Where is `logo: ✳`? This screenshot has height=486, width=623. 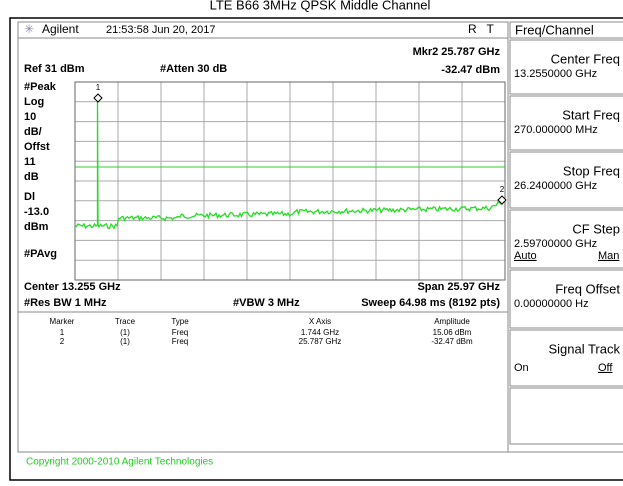 logo: ✳ is located at coordinates (29, 29).